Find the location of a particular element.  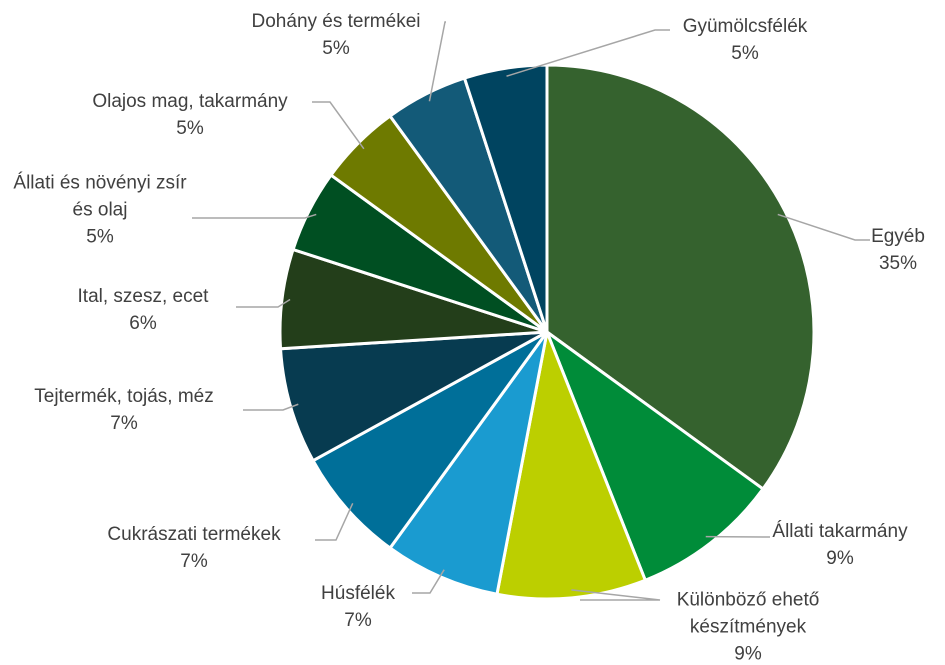

slice-label: Tejtermék, tojás, méz 7% is located at coordinates (124, 410).